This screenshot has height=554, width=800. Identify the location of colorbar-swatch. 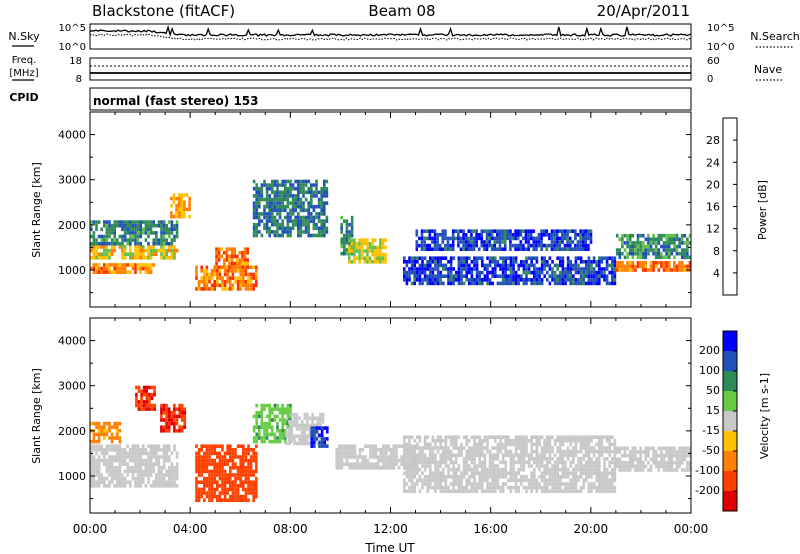
(730, 401).